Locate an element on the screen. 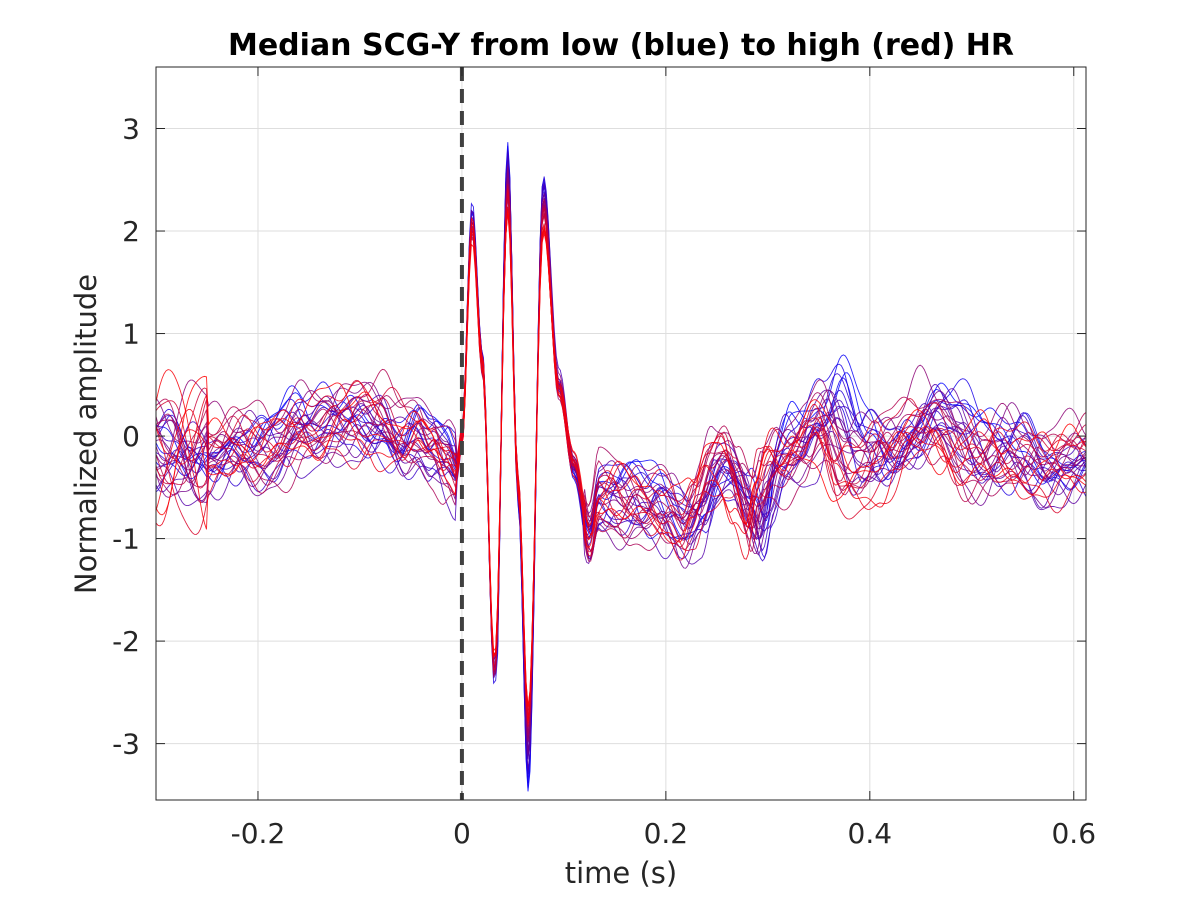  y-tick-label: -1 is located at coordinates (126, 539).